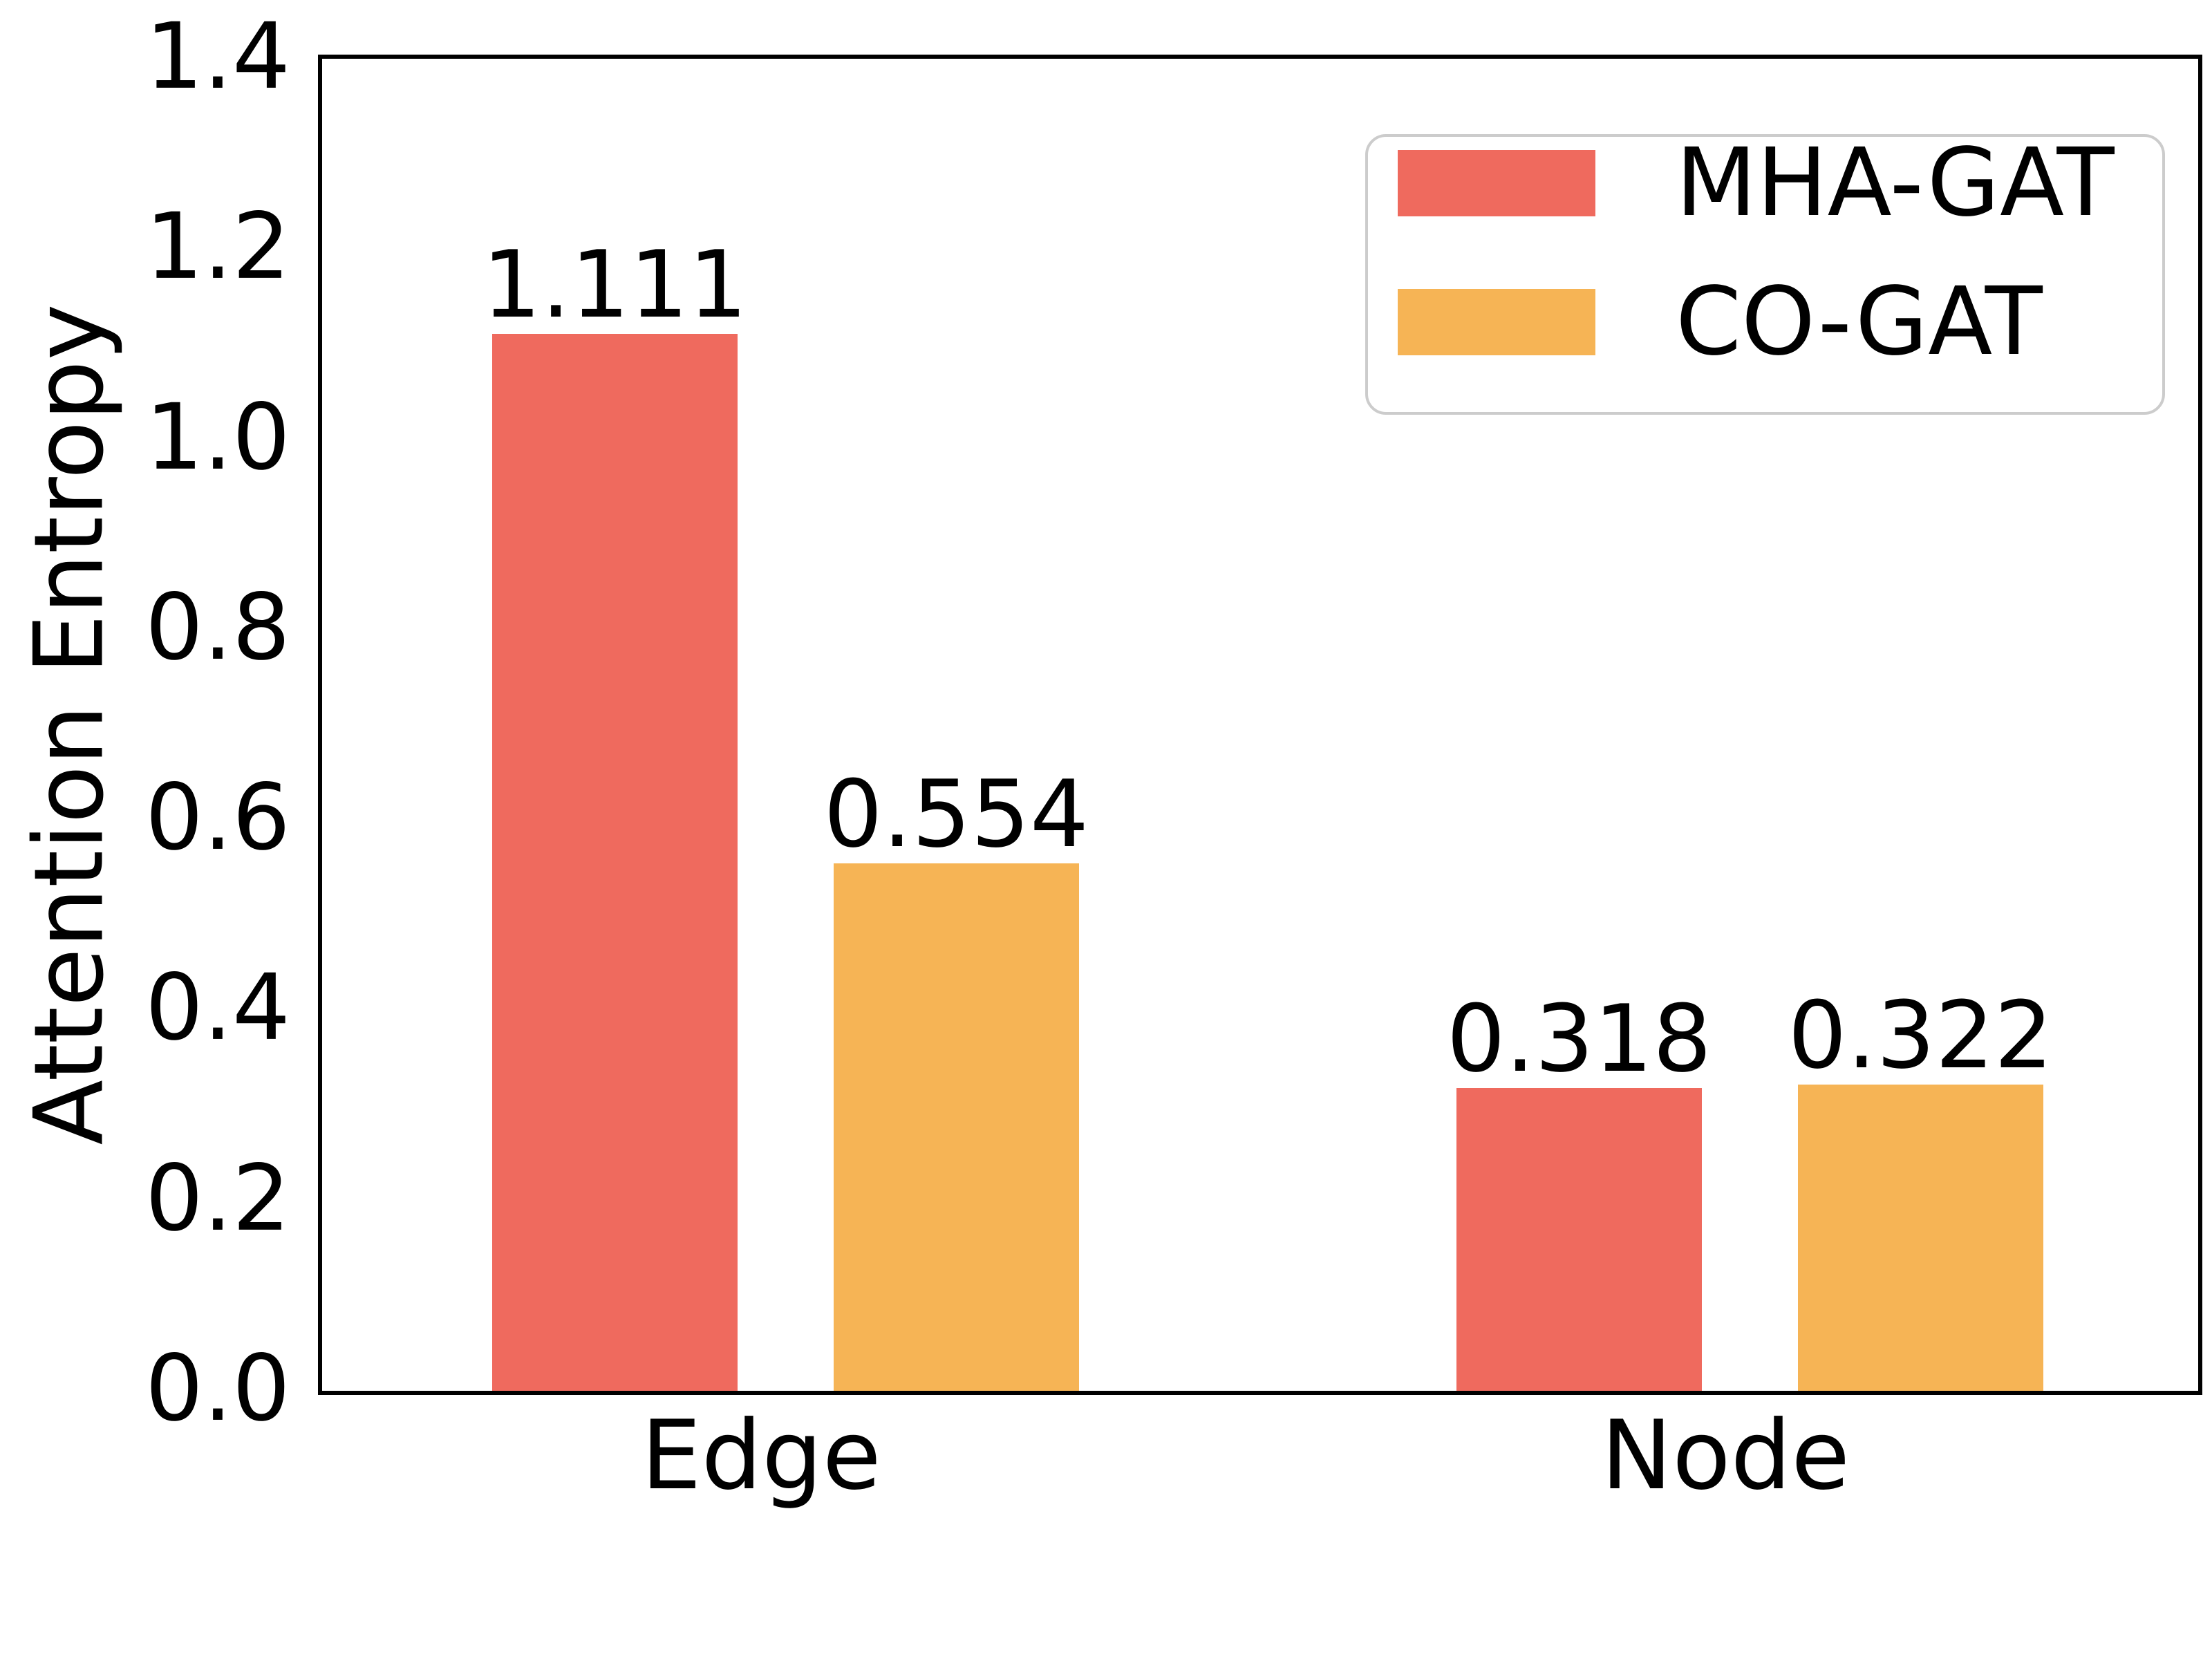 This screenshot has width=2212, height=1659. What do you see at coordinates (1896, 184) in the screenshot?
I see `legend-label-mha-gat: MHA-GAT` at bounding box center [1896, 184].